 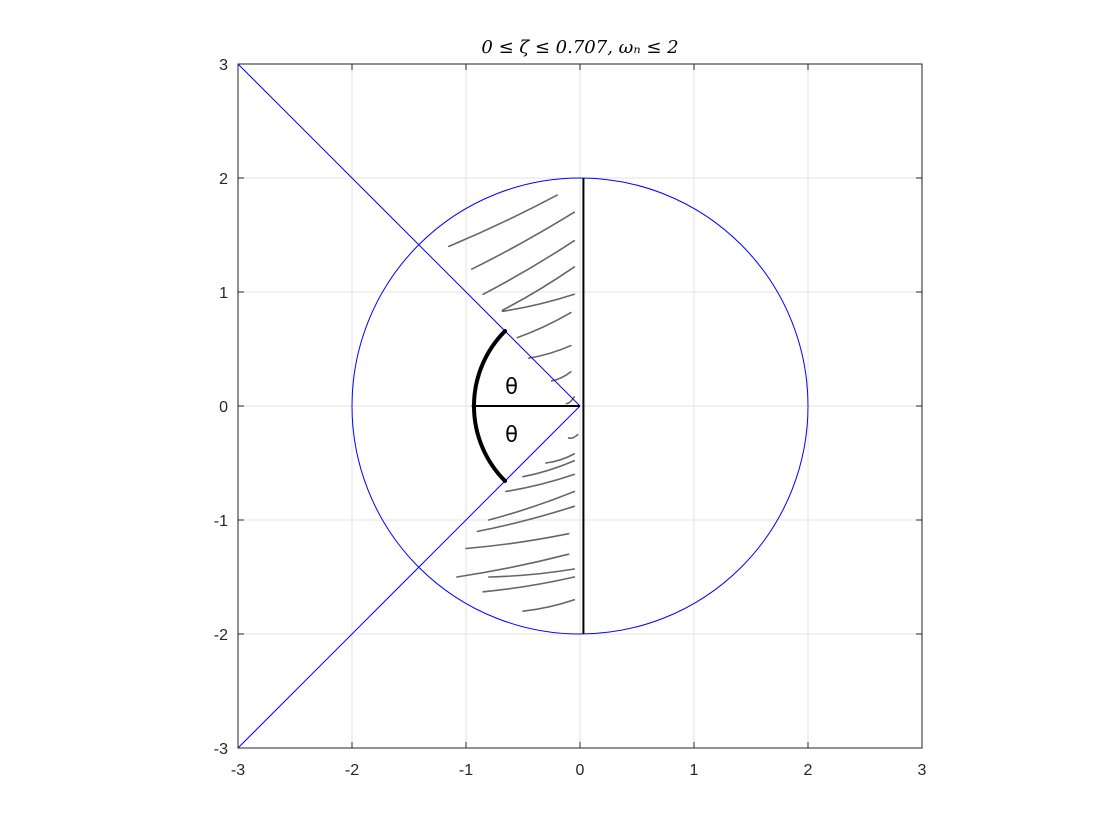 What do you see at coordinates (221, 749) in the screenshot?
I see `y-tick-label: -3` at bounding box center [221, 749].